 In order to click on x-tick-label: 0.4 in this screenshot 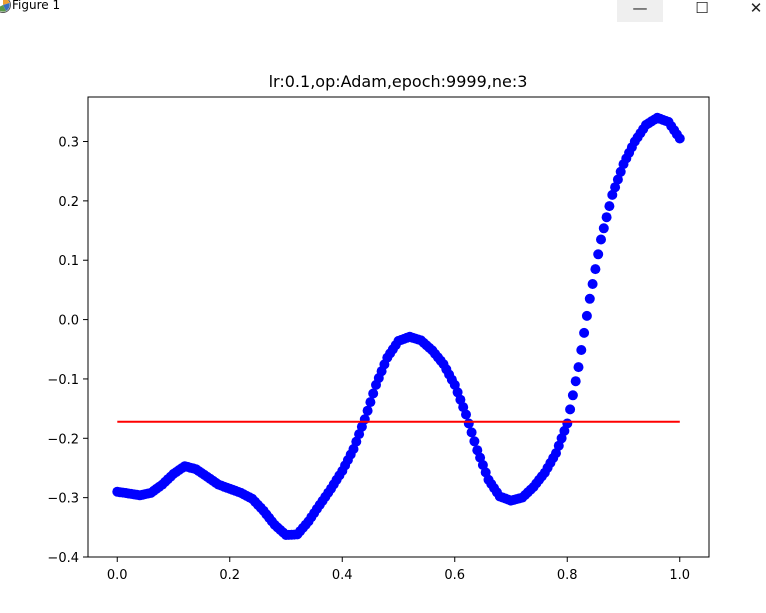, I will do `click(342, 575)`.